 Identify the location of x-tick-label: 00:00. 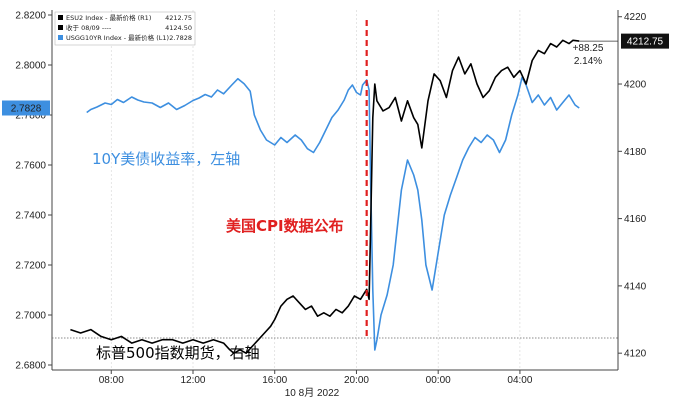
(438, 380).